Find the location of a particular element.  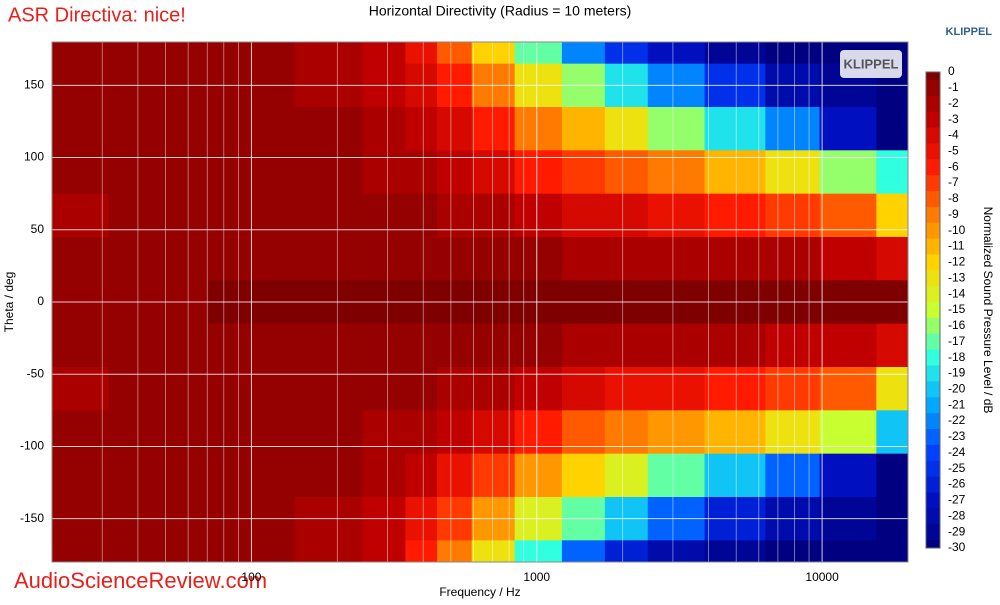

x-axis-label: Frequency / Hz is located at coordinates (479, 592).